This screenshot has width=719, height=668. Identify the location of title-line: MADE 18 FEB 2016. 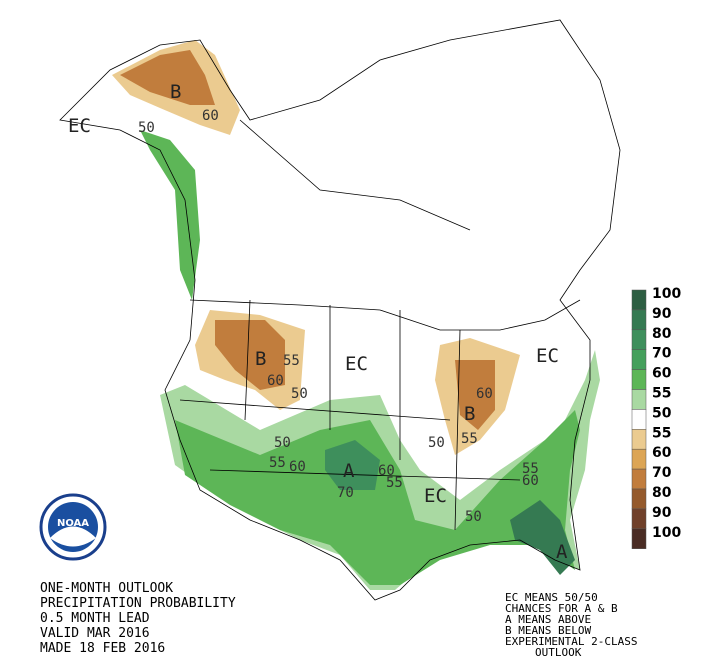
(102, 648).